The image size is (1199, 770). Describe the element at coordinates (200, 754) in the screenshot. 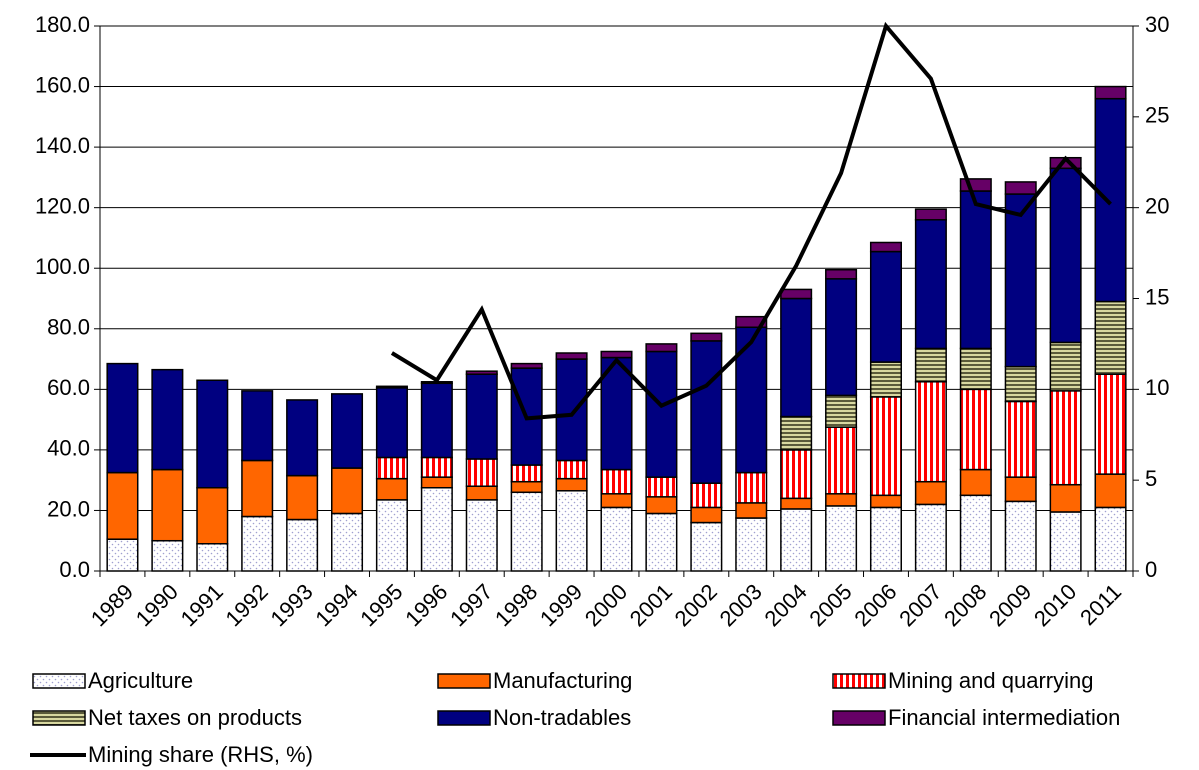

I see `legend-label: Mining share (RHS, %)` at that location.